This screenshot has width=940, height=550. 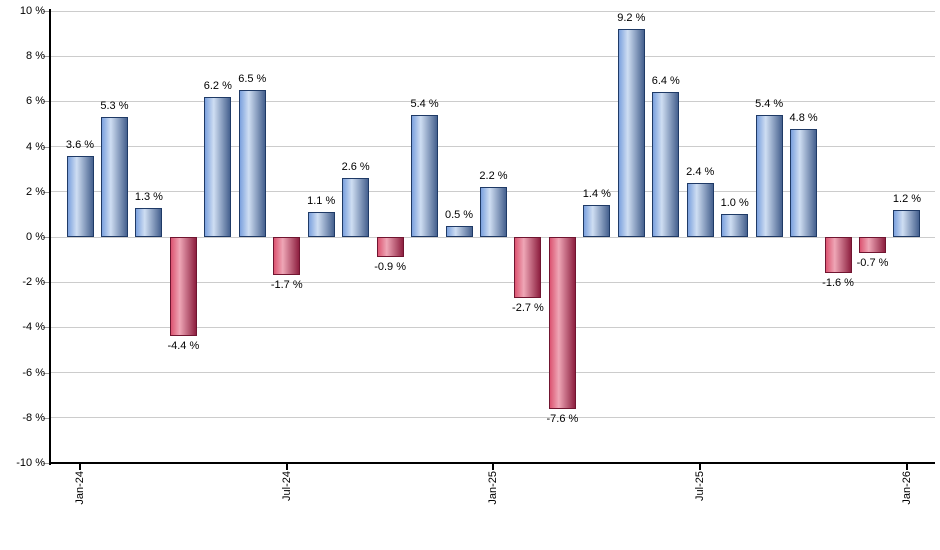 What do you see at coordinates (217, 85) in the screenshot?
I see `bar-value-label: 6.2 %` at bounding box center [217, 85].